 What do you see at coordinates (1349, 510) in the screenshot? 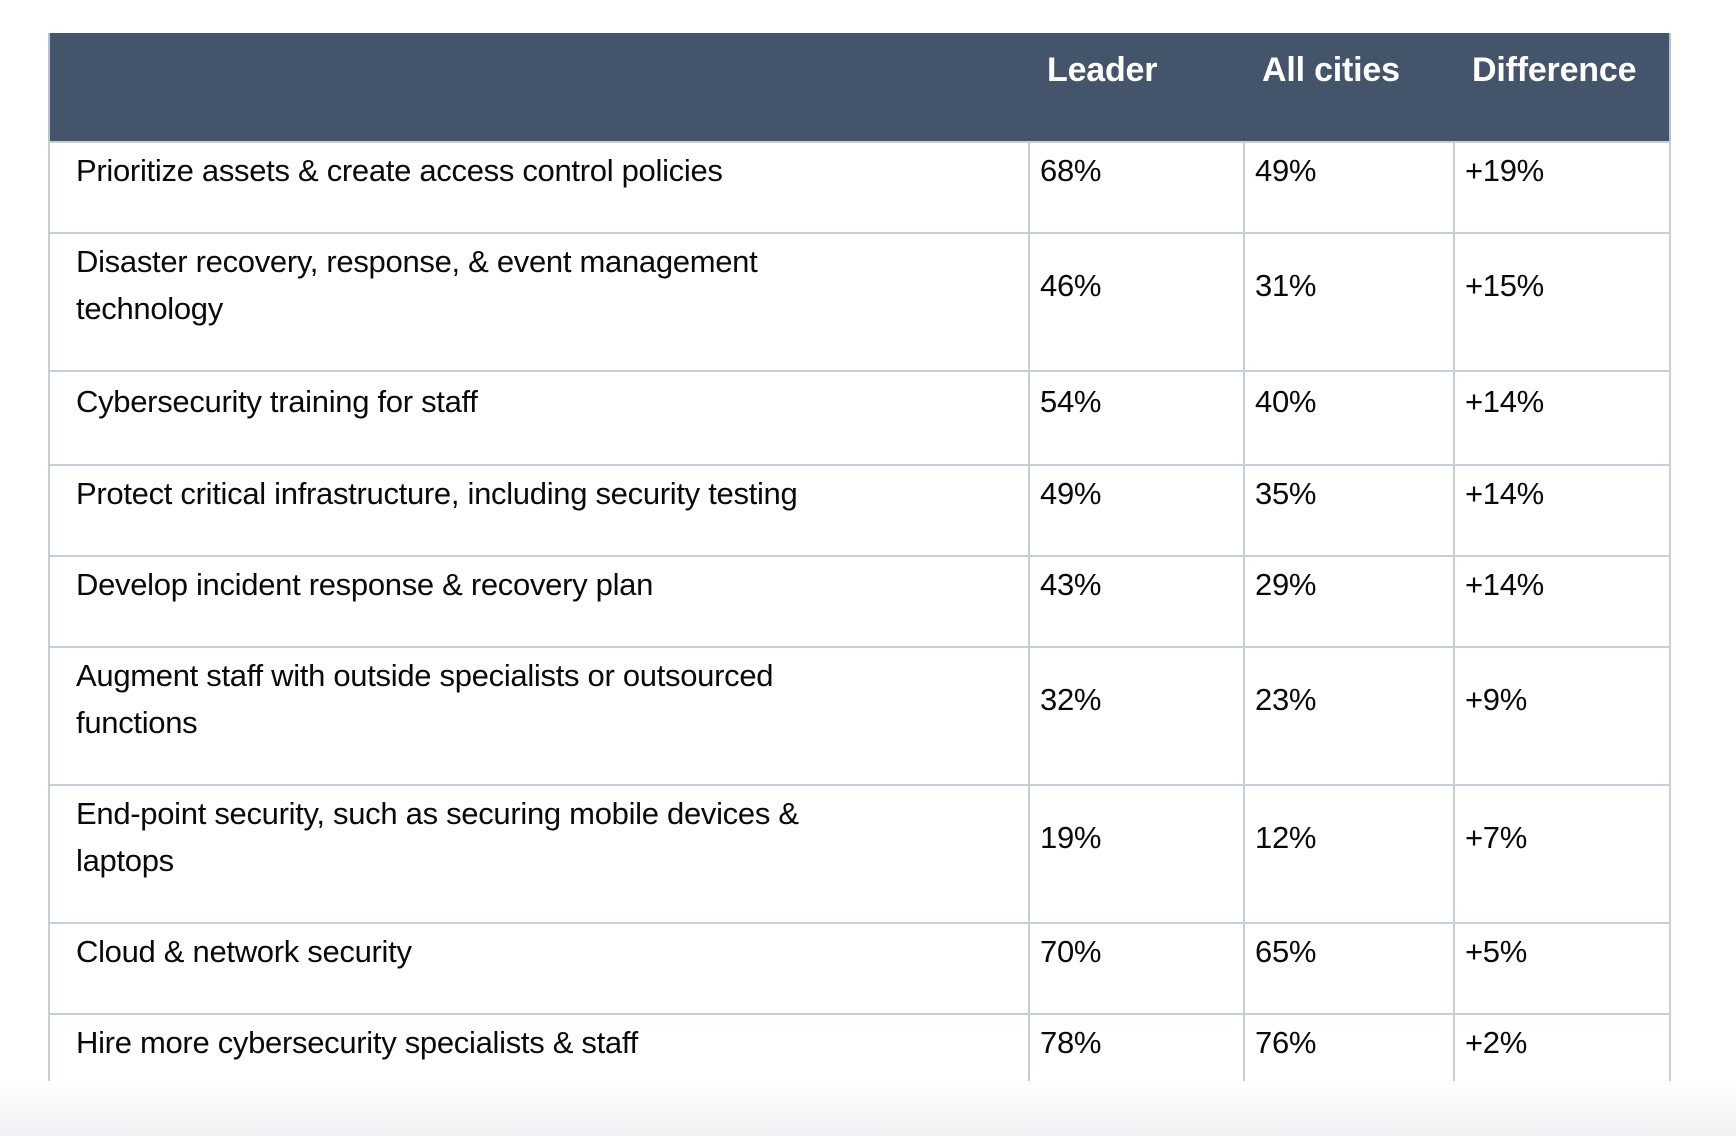
I see `all-cities-value: 35%` at bounding box center [1349, 510].